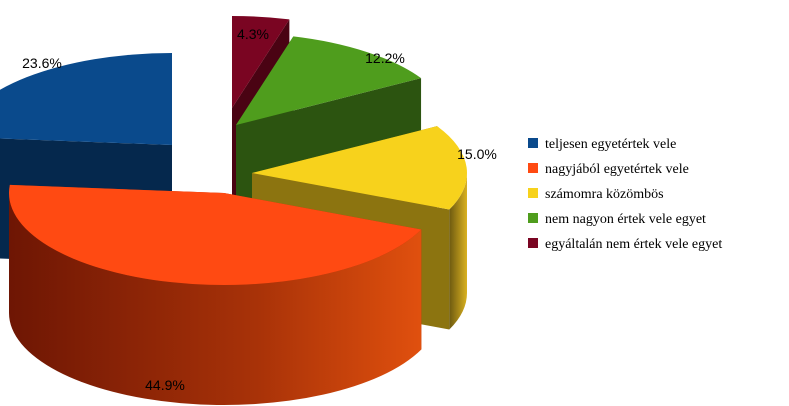 This screenshot has width=789, height=406. I want to click on legend-label-3: nem nagyon értek vele egyet, so click(625, 219).